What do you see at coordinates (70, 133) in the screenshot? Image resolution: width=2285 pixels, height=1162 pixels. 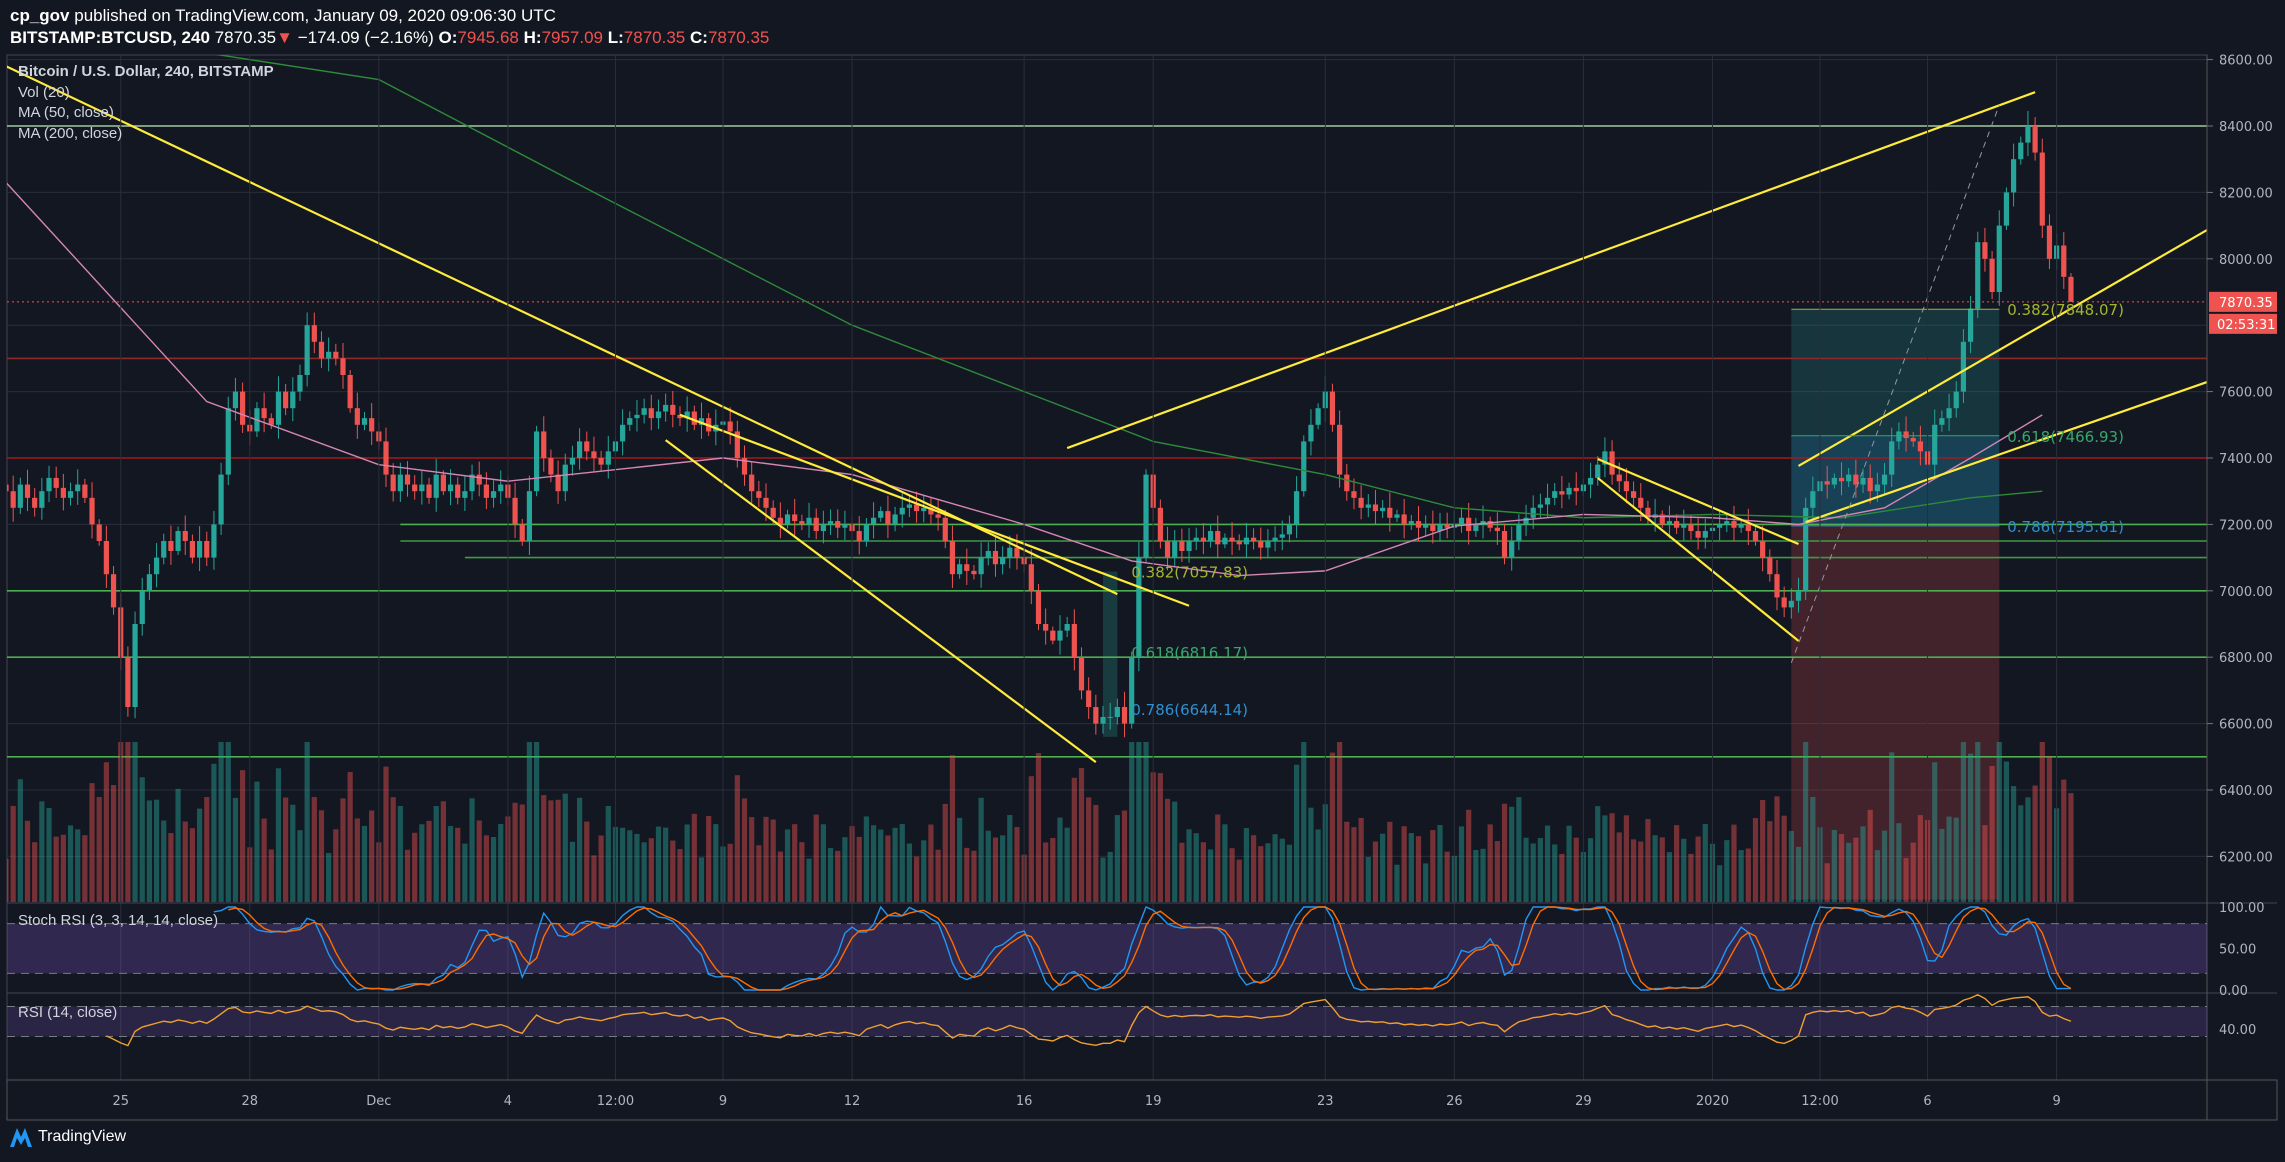 I see `legend-ma200: MA (200, close)` at bounding box center [70, 133].